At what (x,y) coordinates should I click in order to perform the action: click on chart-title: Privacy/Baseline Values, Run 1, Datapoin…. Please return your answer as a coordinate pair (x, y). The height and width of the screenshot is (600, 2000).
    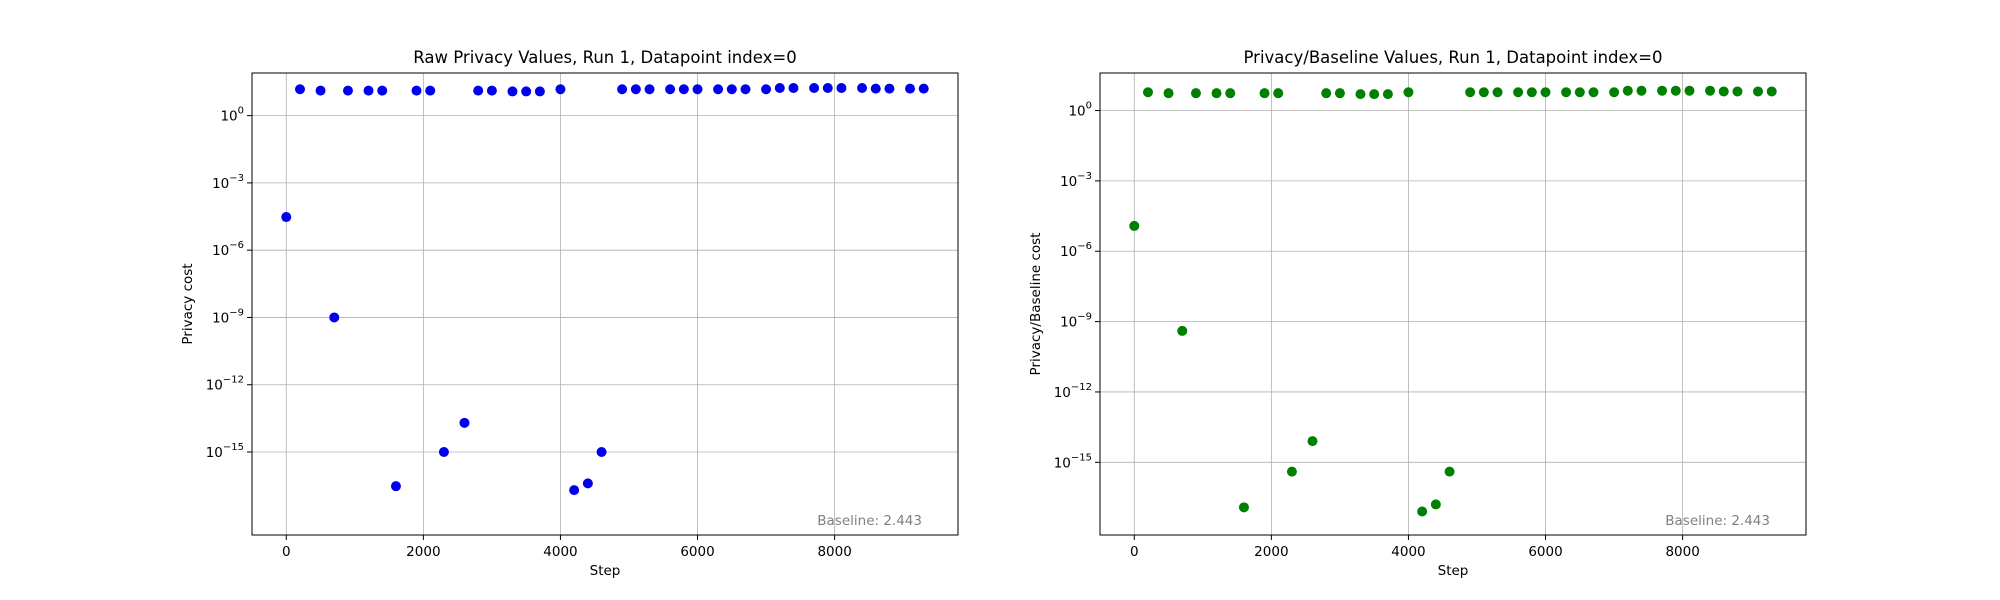
    Looking at the image, I should click on (1453, 57).